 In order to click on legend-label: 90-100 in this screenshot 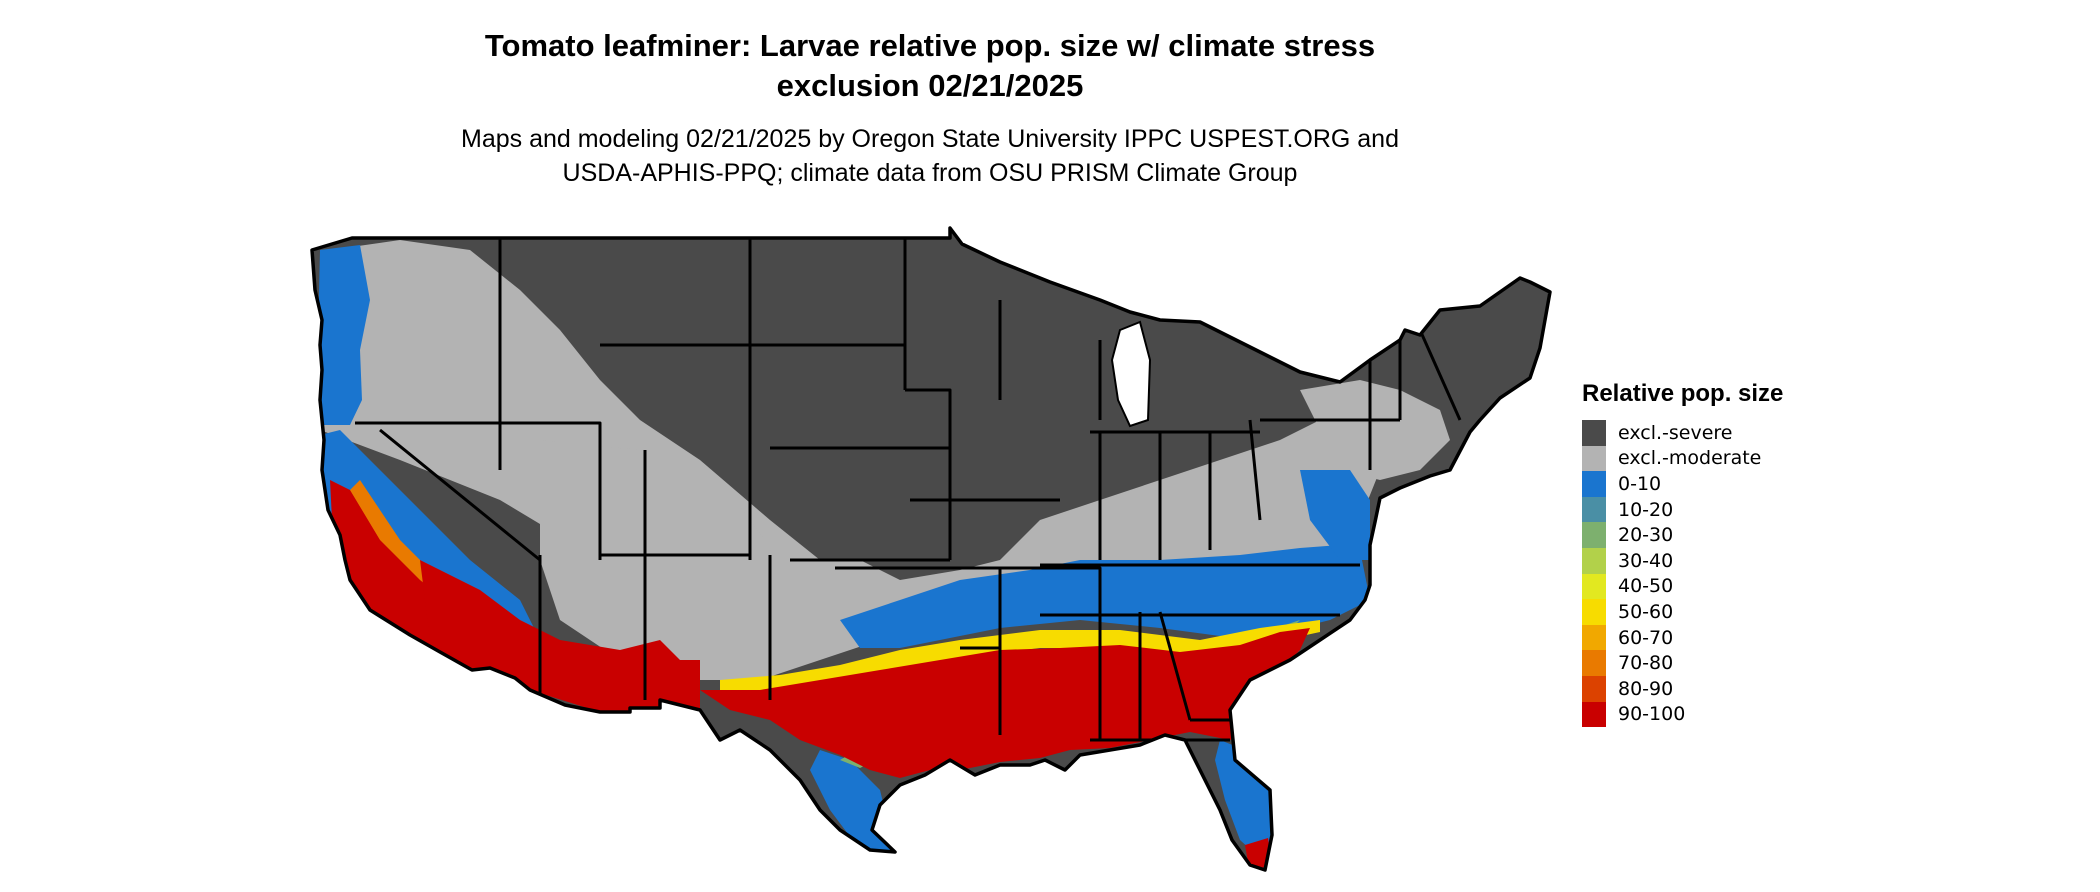, I will do `click(1652, 714)`.